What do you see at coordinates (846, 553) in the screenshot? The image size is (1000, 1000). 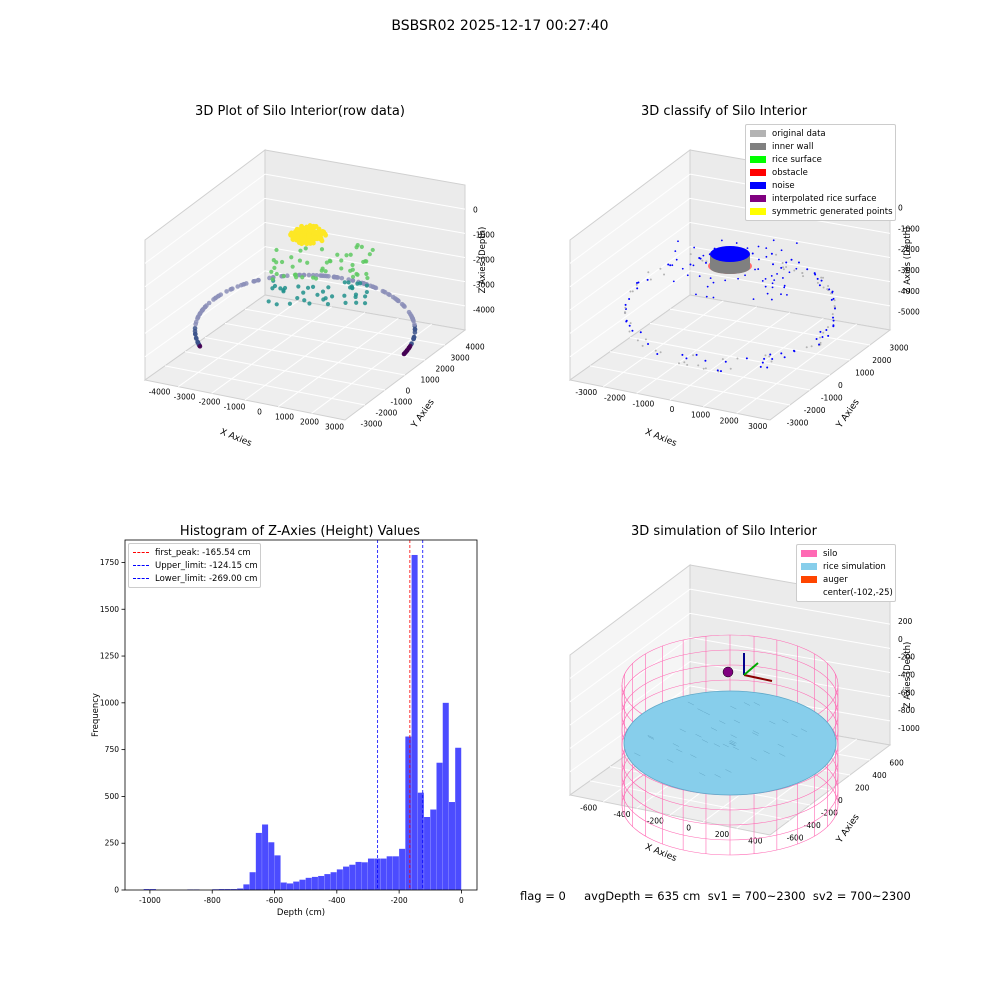 I see `legend-item: silo` at bounding box center [846, 553].